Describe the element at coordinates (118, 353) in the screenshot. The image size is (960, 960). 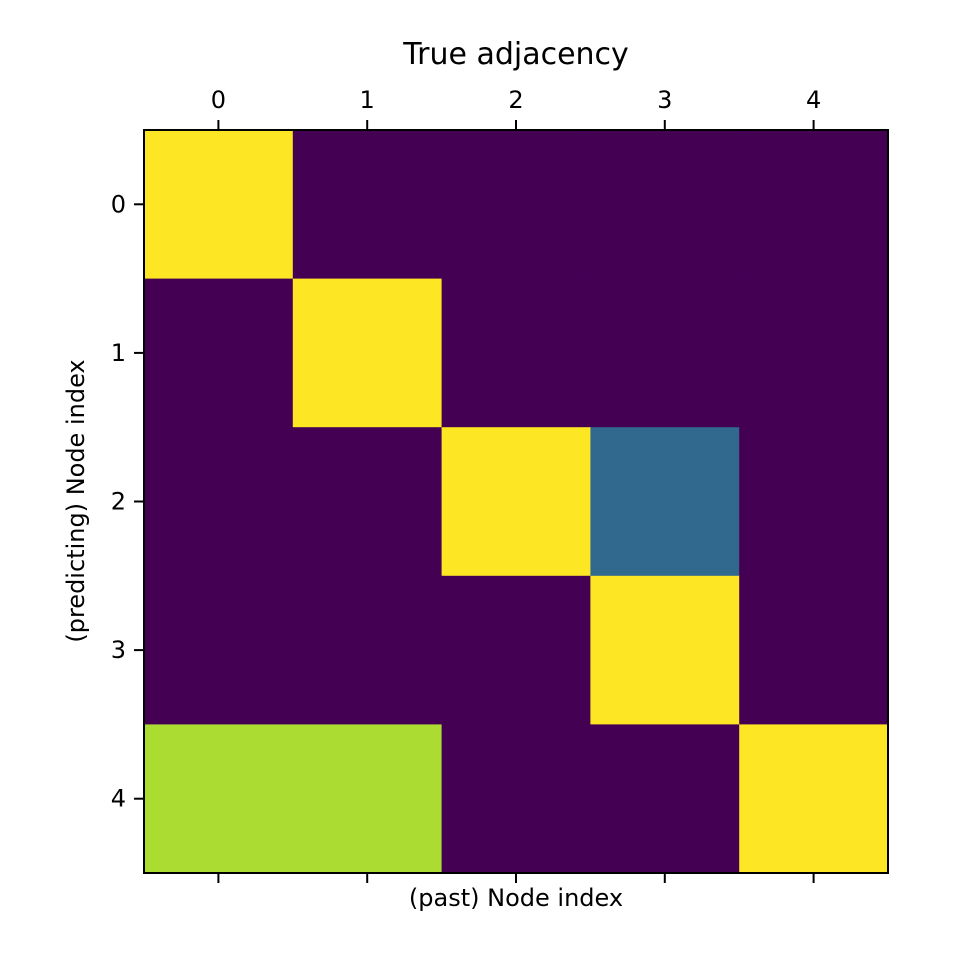
I see `y-tick-label-1: 1` at that location.